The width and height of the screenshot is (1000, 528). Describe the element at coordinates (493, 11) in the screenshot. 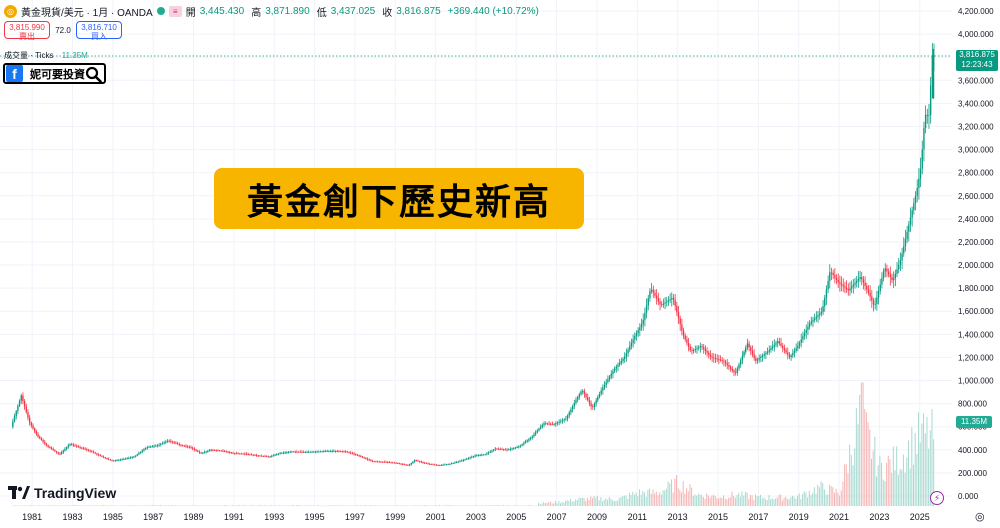

I see `change-value: +369.440 (+10.72%)` at that location.